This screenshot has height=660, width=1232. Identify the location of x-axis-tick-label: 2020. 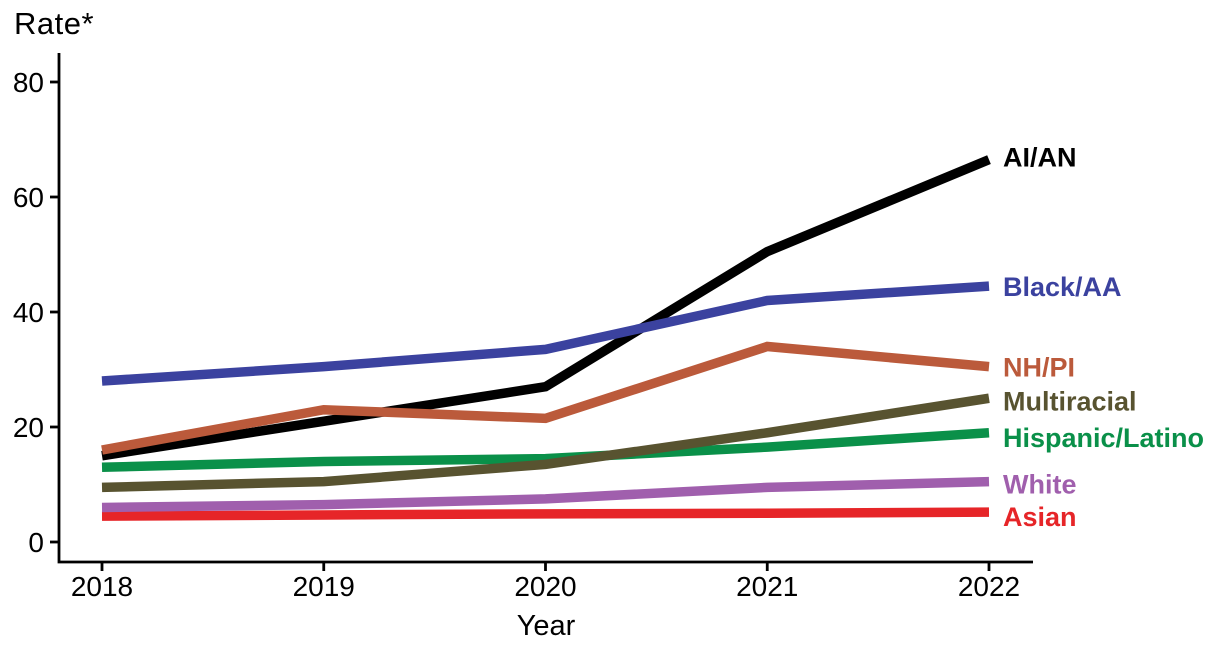
(545, 586).